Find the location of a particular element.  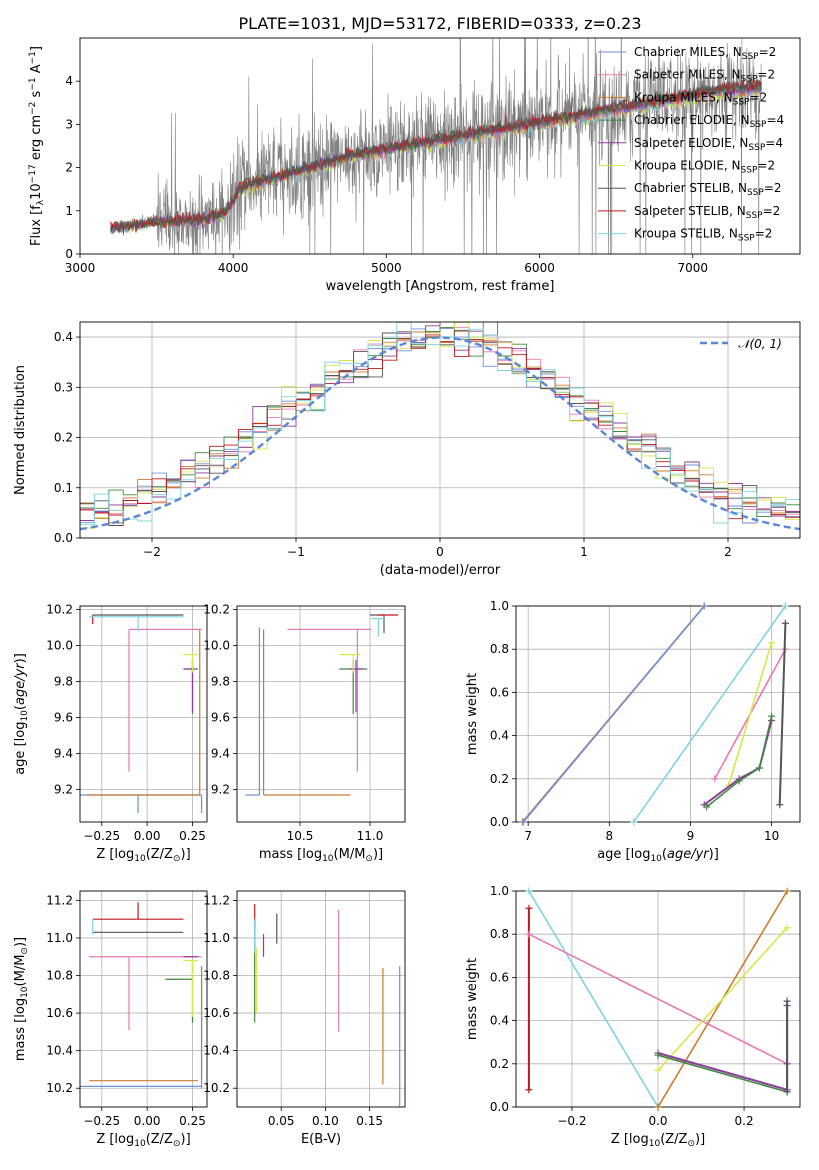

spectrum-xtick-label: 4000 is located at coordinates (233, 268).